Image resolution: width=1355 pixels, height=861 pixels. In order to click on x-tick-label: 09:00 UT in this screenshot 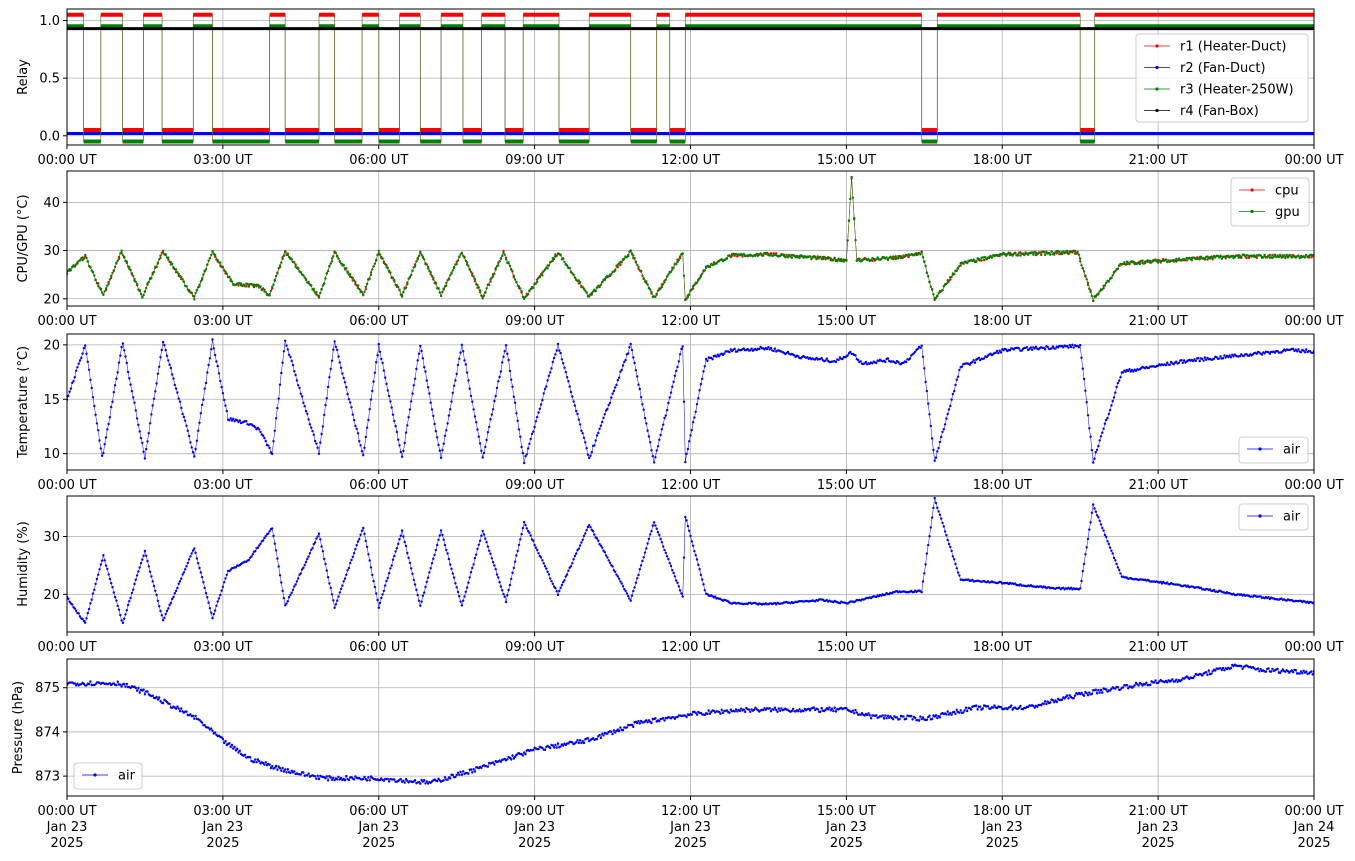, I will do `click(534, 160)`.